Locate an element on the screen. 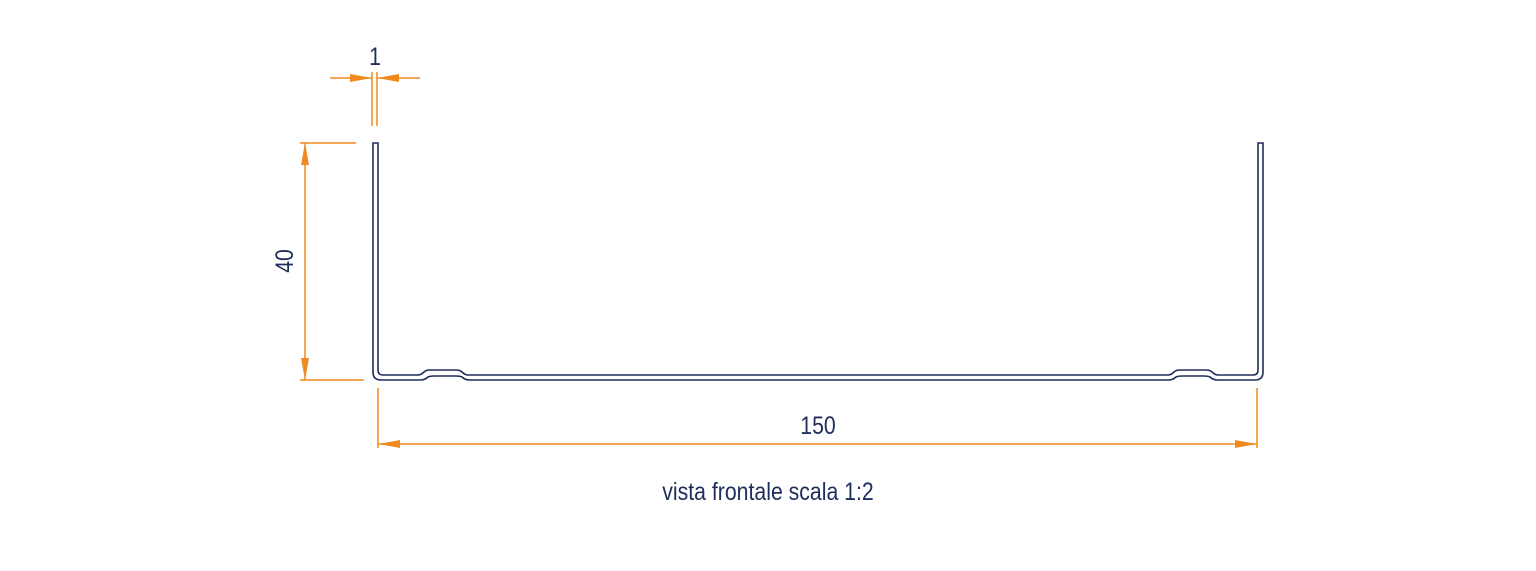 The width and height of the screenshot is (1536, 571). dimension-height is located at coordinates (332, 261).